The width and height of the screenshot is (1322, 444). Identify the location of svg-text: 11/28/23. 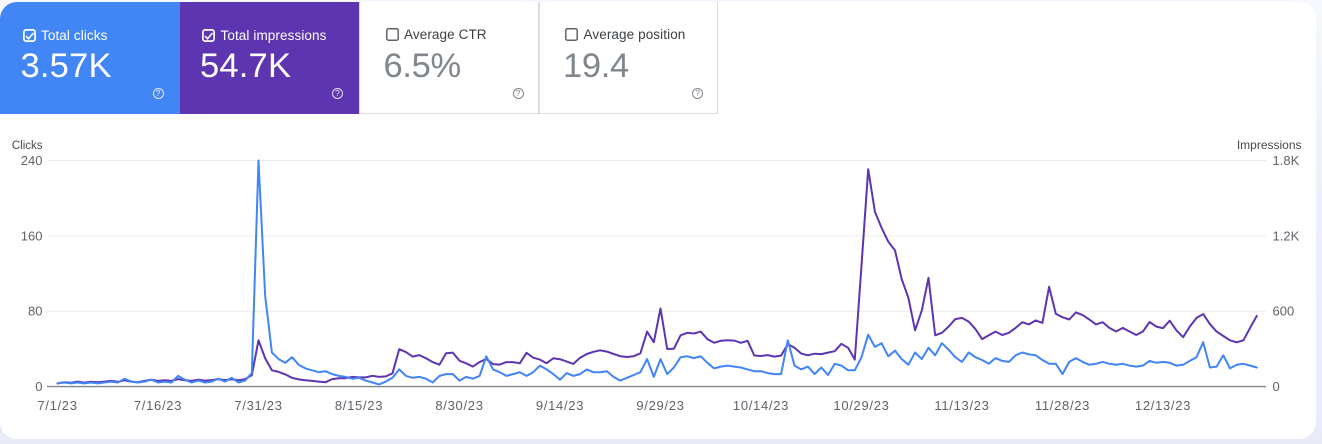
(1062, 405).